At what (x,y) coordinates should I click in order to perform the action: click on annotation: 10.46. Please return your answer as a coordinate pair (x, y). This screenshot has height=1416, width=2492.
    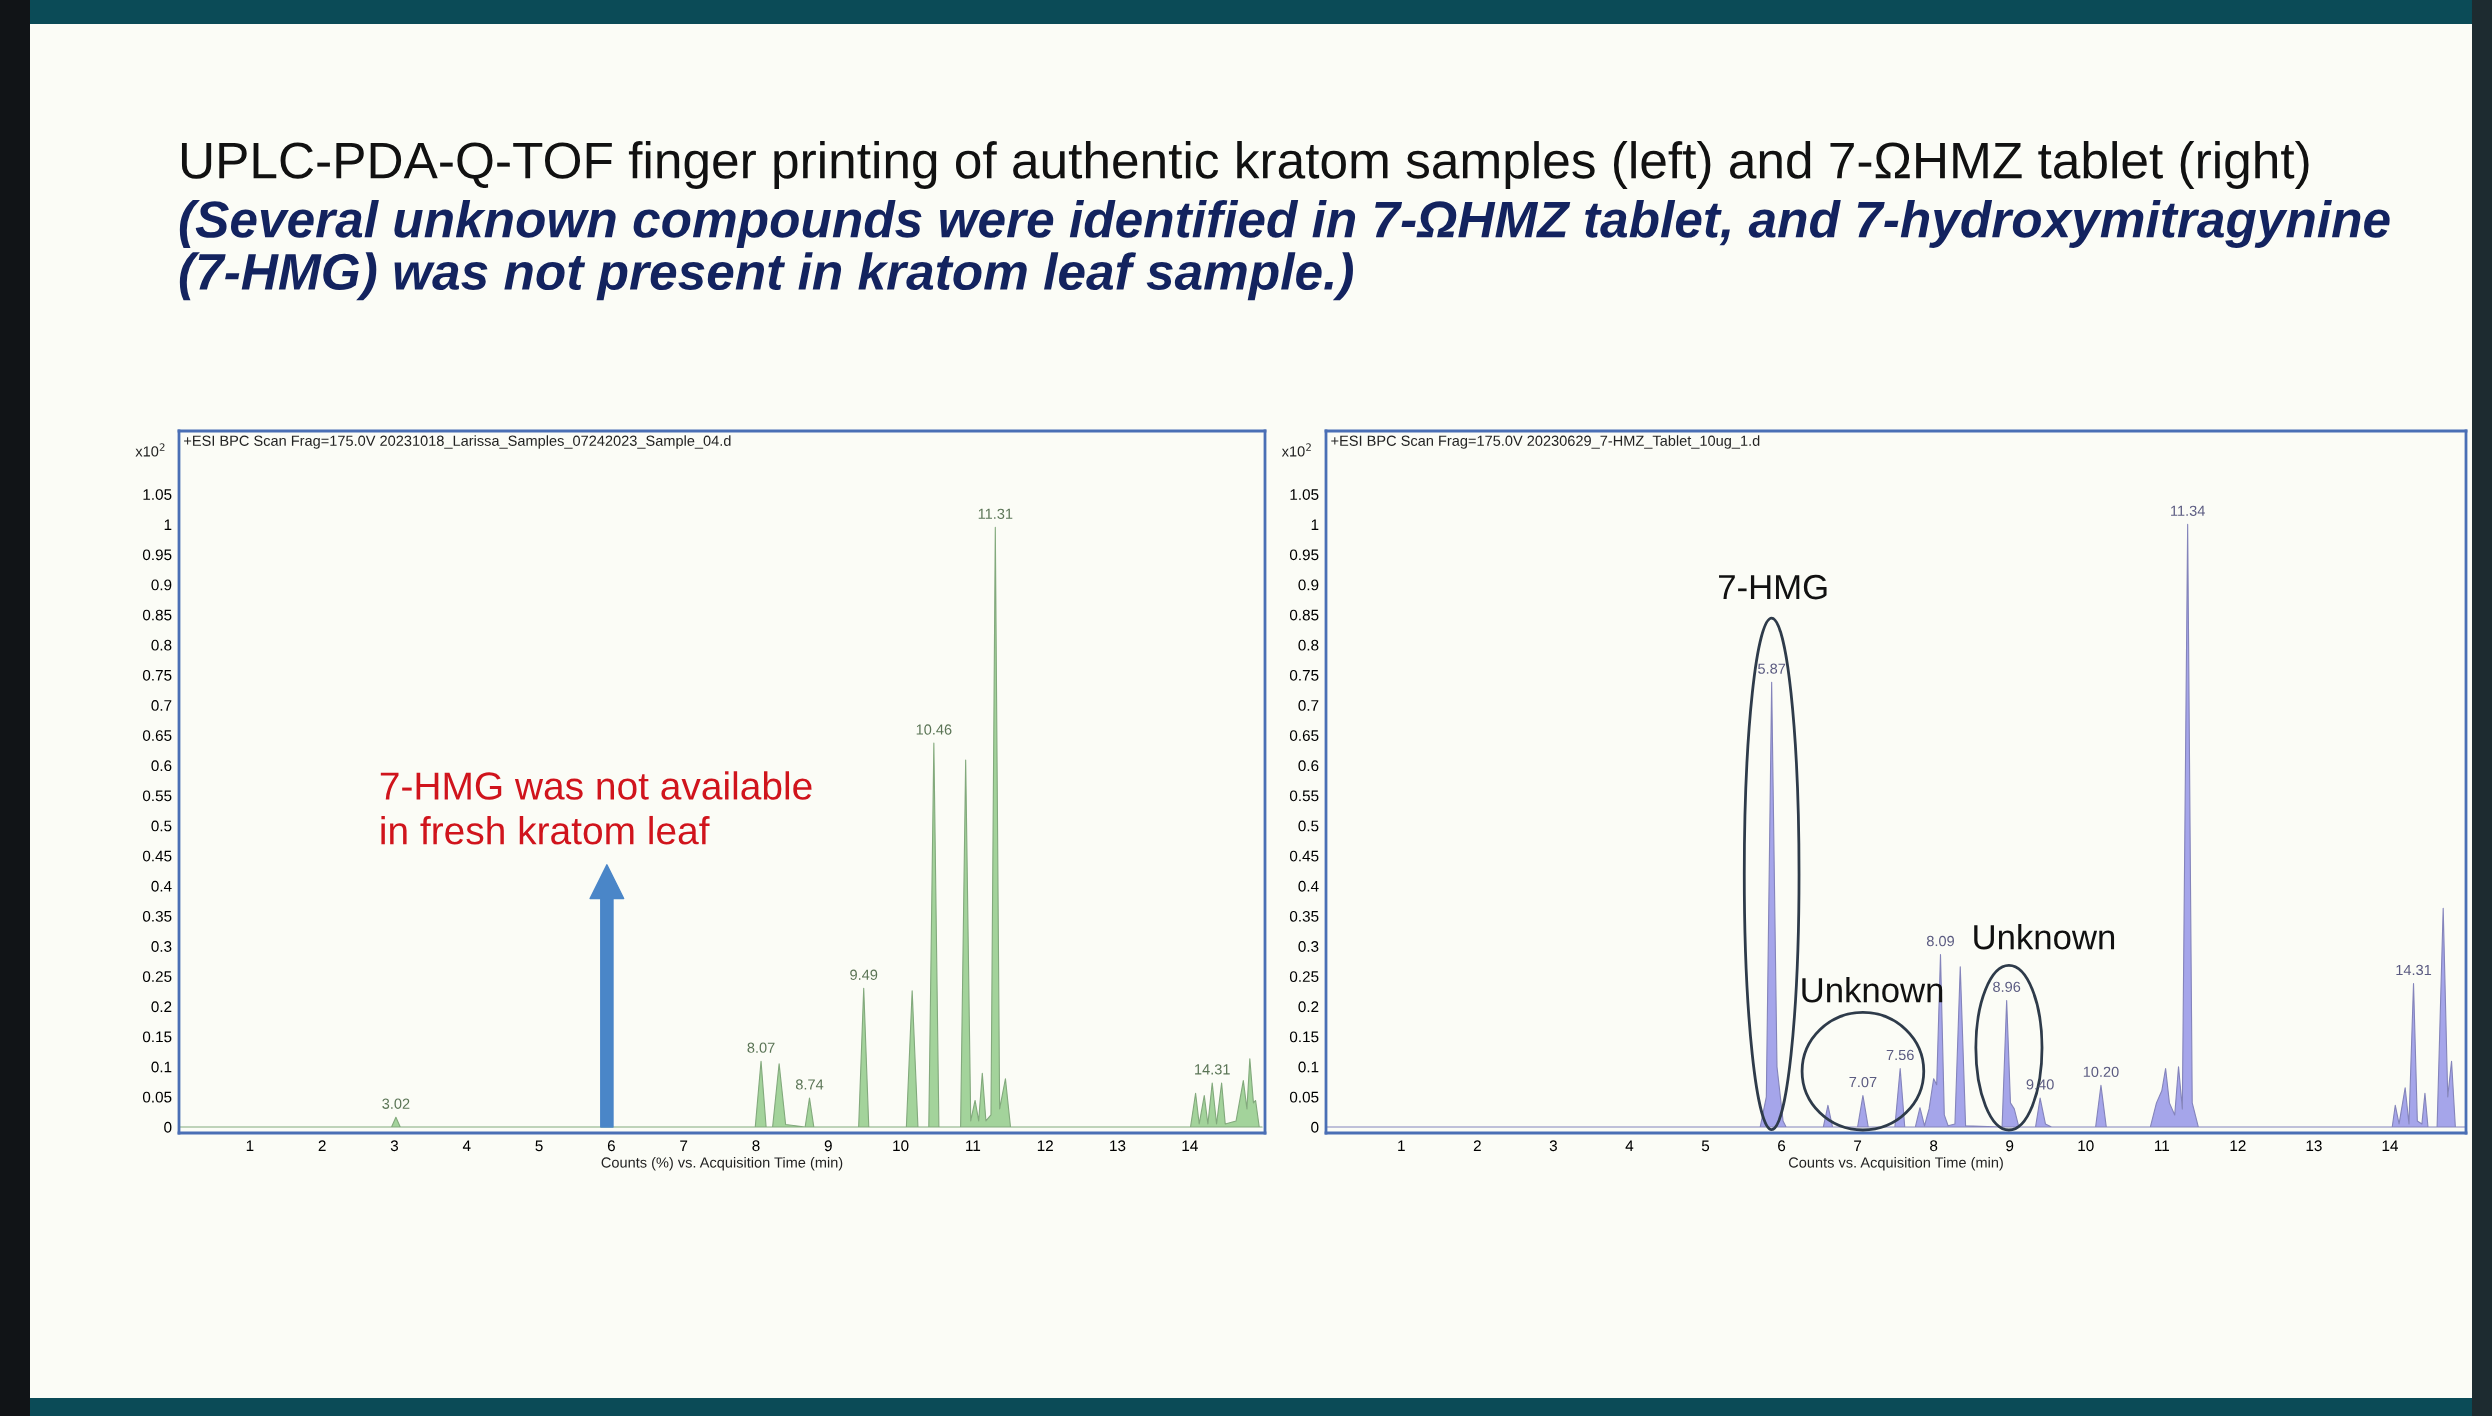
    Looking at the image, I should click on (934, 729).